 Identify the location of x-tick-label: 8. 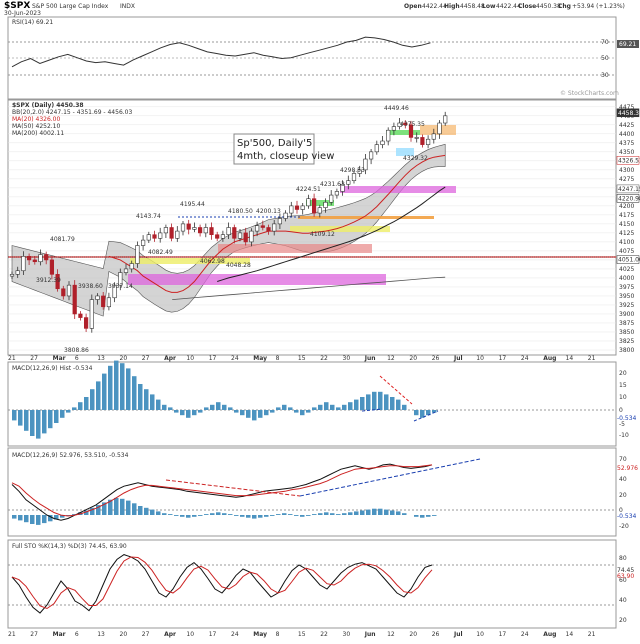
(278, 358).